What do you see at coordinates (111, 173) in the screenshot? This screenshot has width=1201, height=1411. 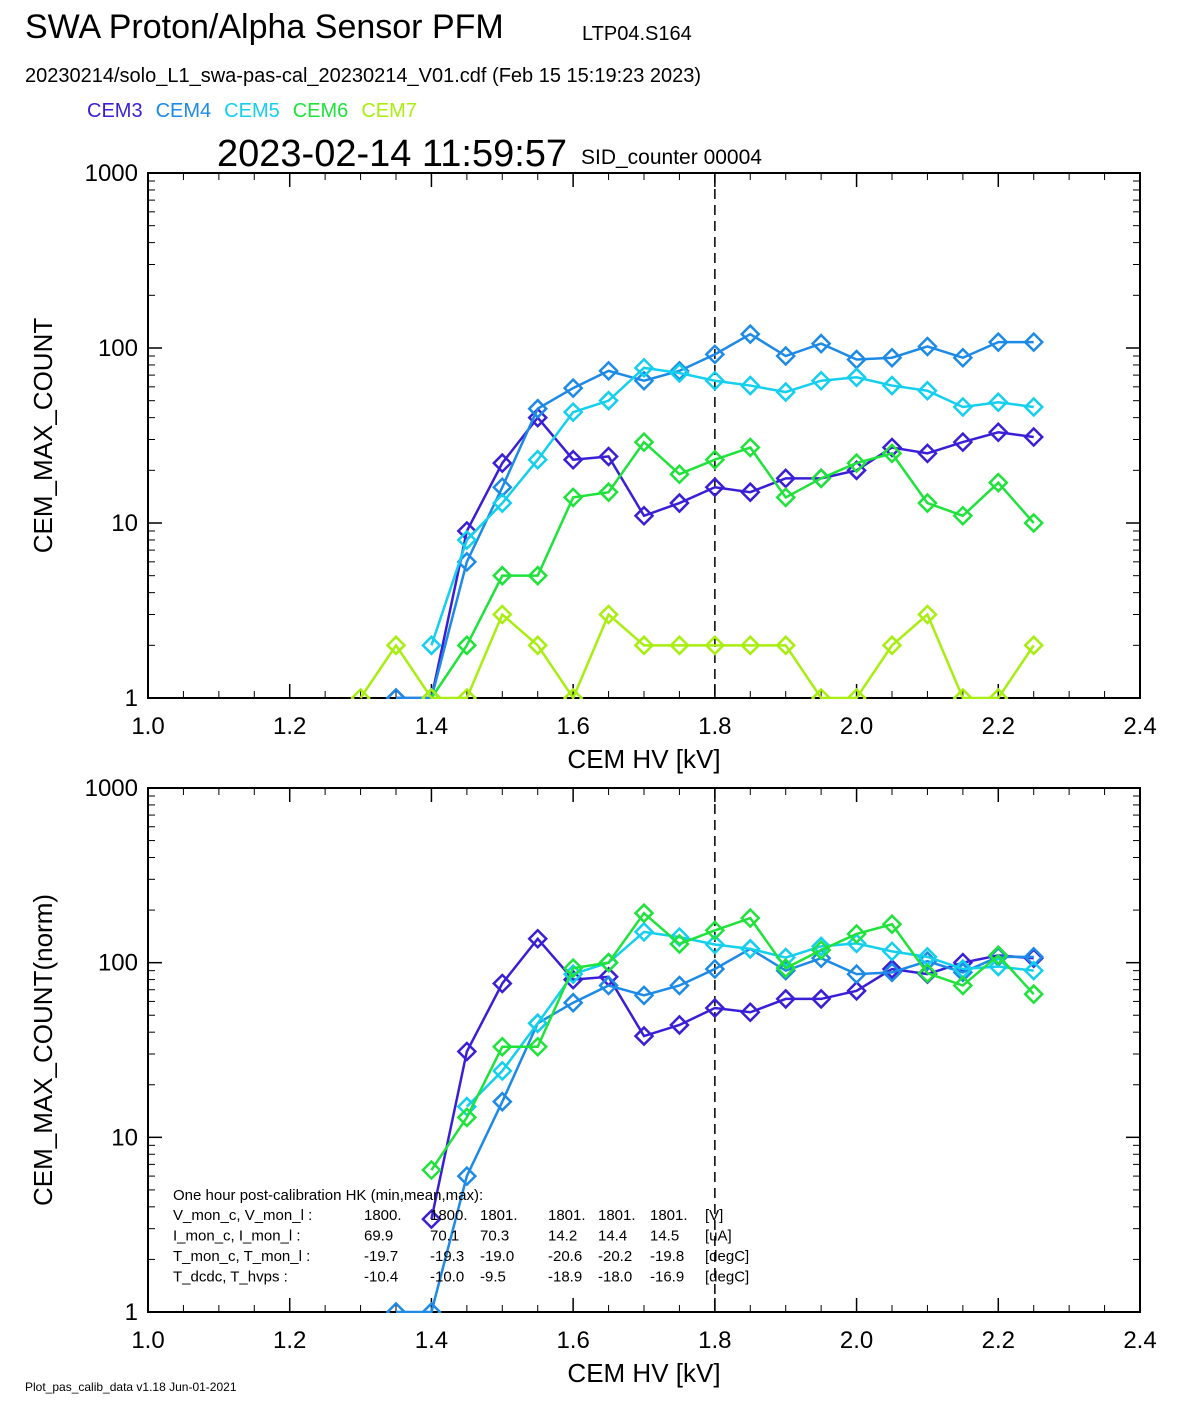 I see `y-tick-label: 1000` at bounding box center [111, 173].